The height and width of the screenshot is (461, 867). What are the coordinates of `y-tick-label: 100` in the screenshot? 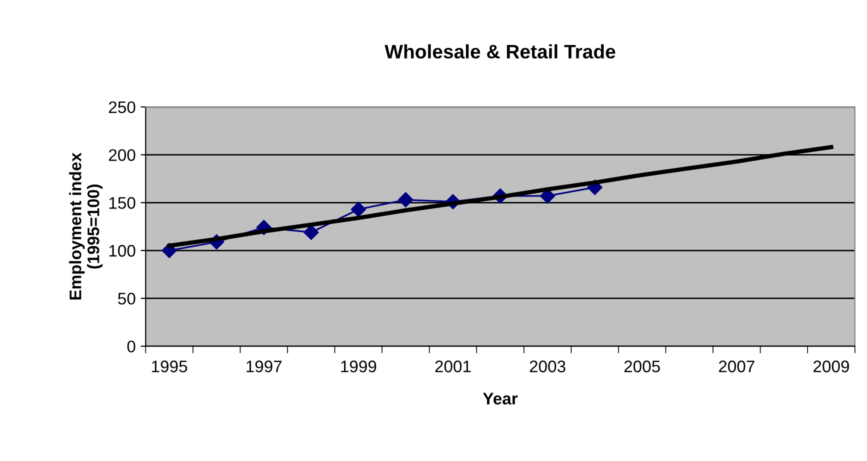 It's located at (122, 250).